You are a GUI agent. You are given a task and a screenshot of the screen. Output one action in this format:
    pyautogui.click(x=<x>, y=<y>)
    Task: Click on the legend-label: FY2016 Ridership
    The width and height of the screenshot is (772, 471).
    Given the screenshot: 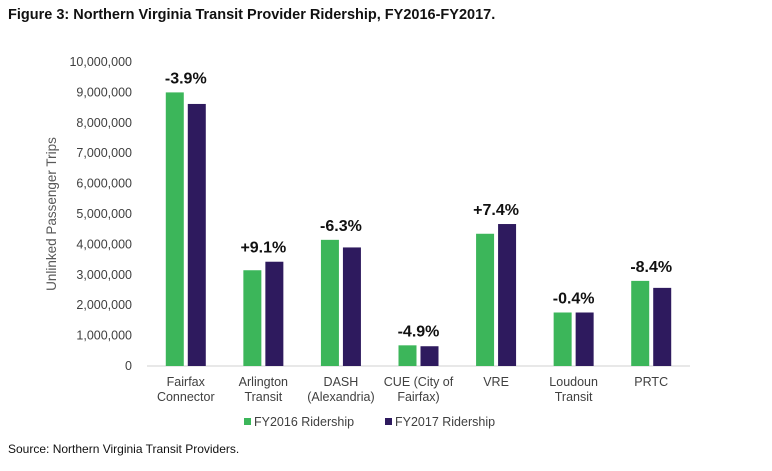 What is the action you would take?
    pyautogui.click(x=304, y=422)
    